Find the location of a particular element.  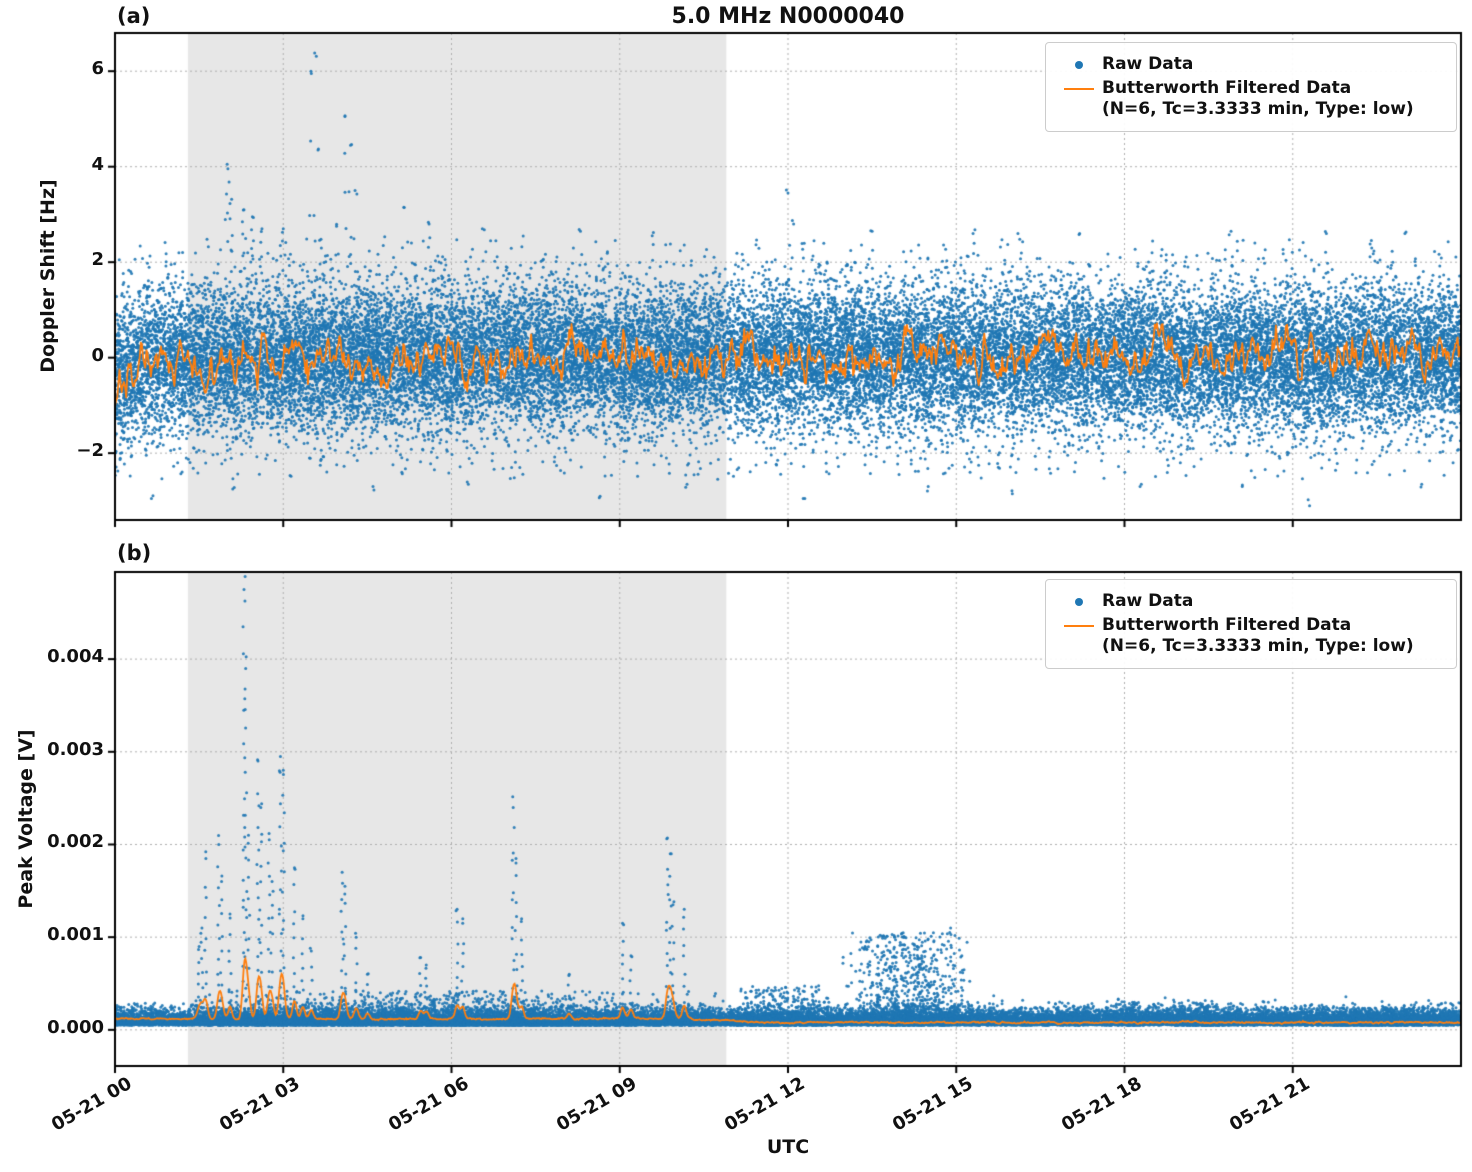

chart-title: 5.0 MHz N0000040 is located at coordinates (788, 16).